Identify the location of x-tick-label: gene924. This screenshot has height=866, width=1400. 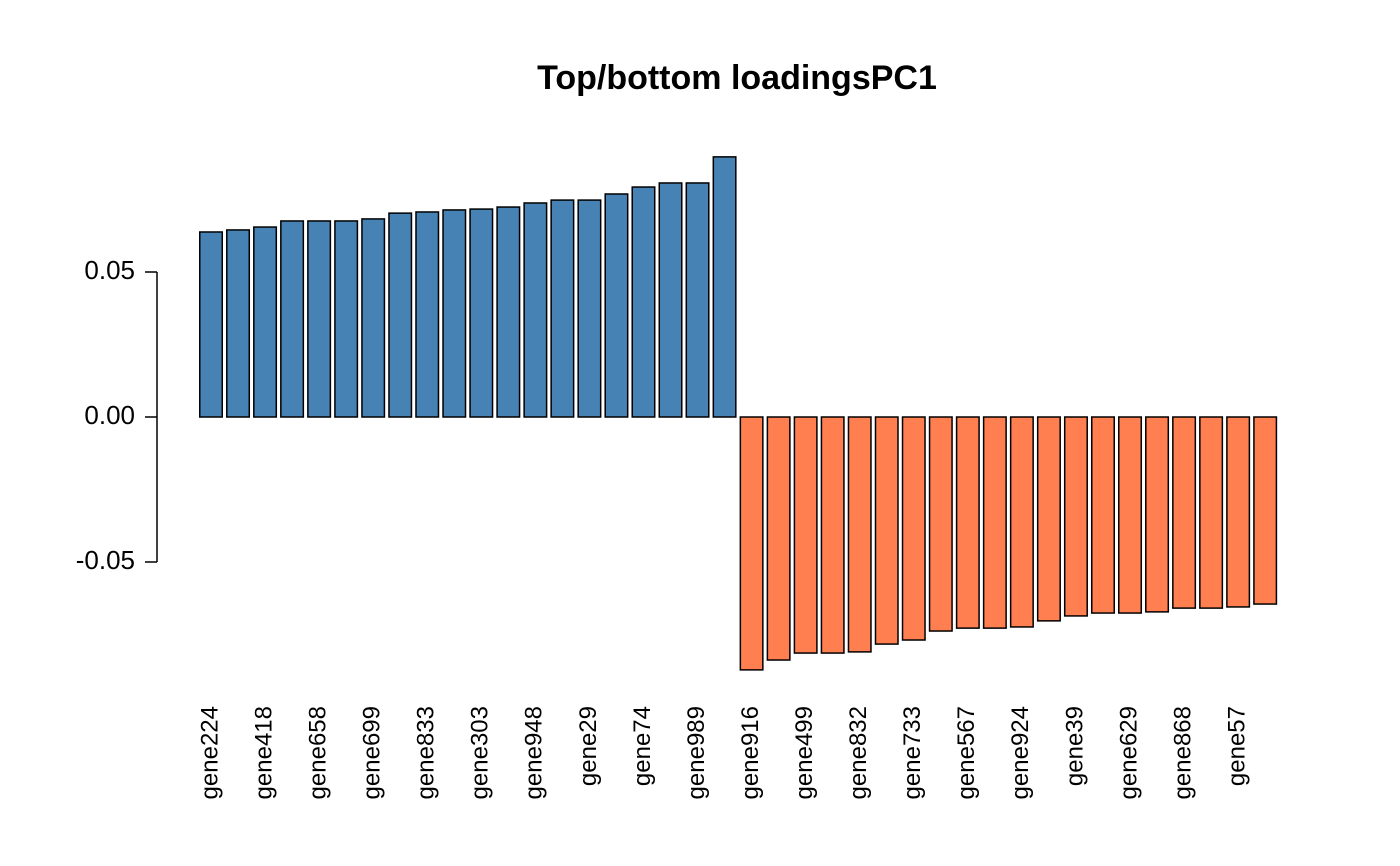
(1020, 752).